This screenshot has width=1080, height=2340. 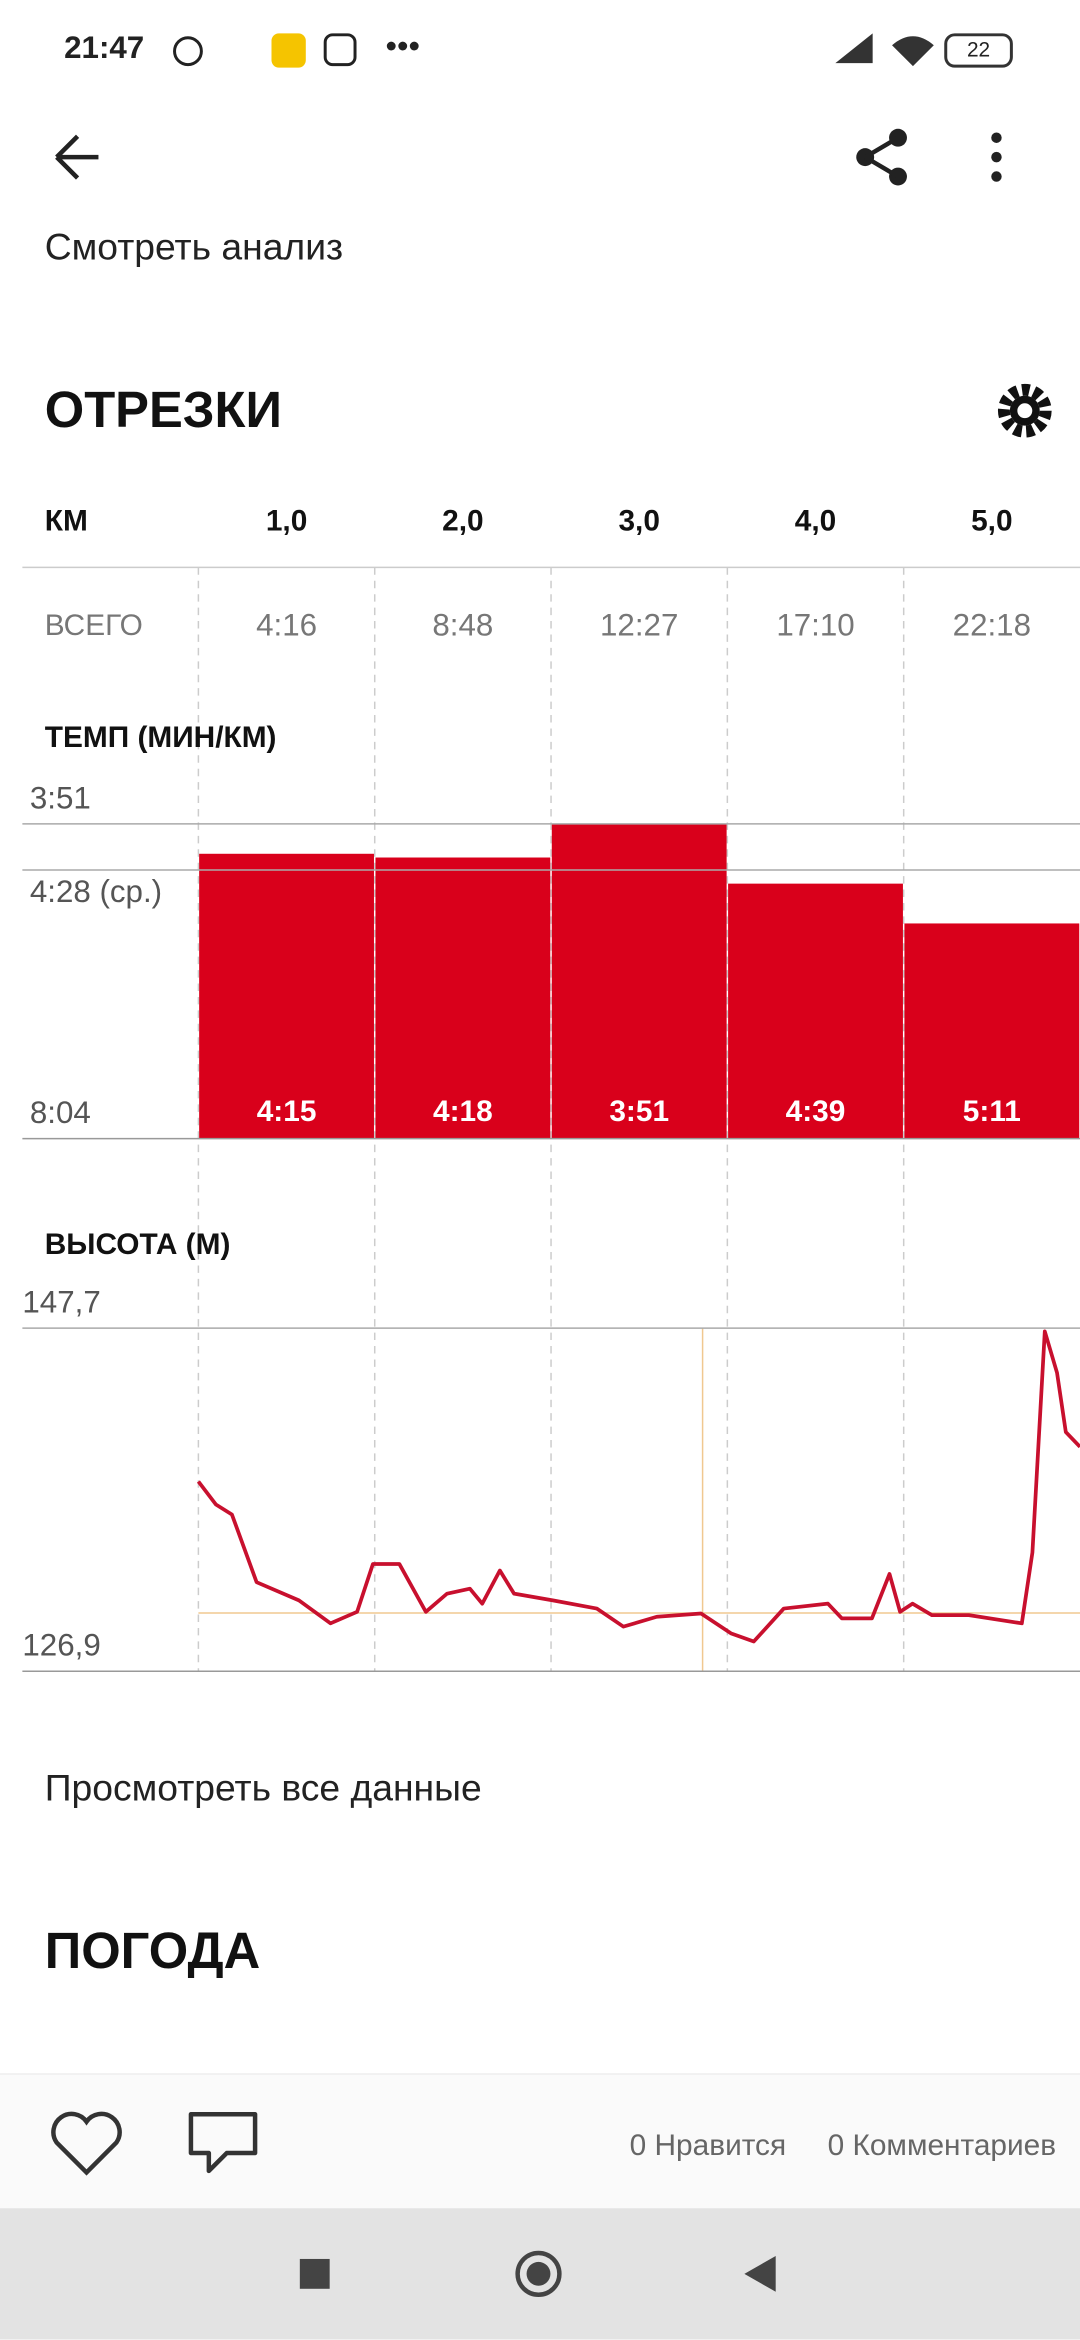 I want to click on km-column: 1,0, so click(x=286, y=520).